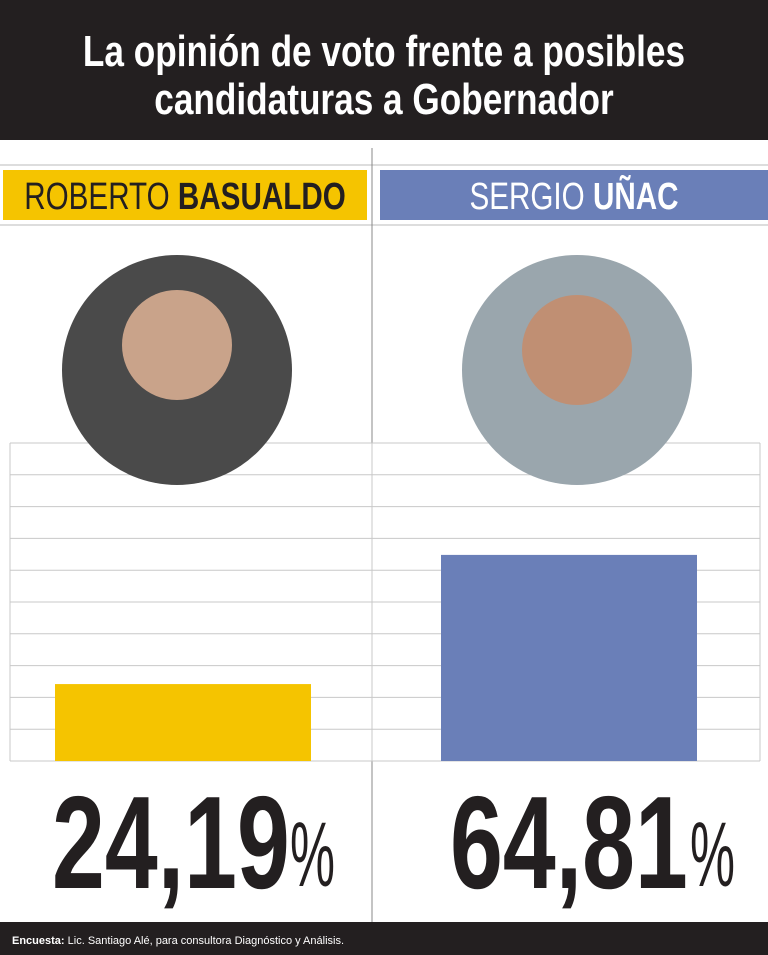 This screenshot has width=768, height=955. I want to click on first-name: ROBERTO, so click(96, 197).